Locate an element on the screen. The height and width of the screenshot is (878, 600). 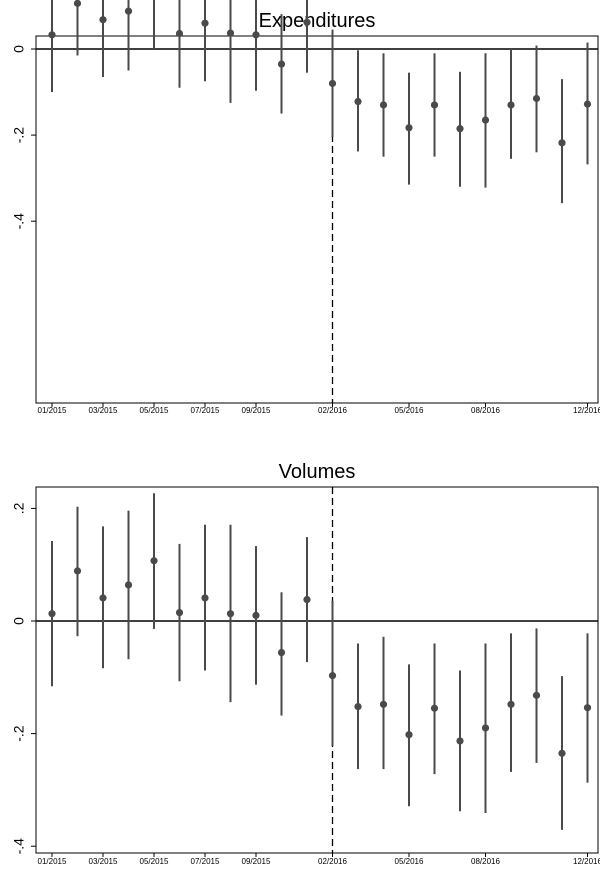
chart-title: Expenditures is located at coordinates (317, 21).